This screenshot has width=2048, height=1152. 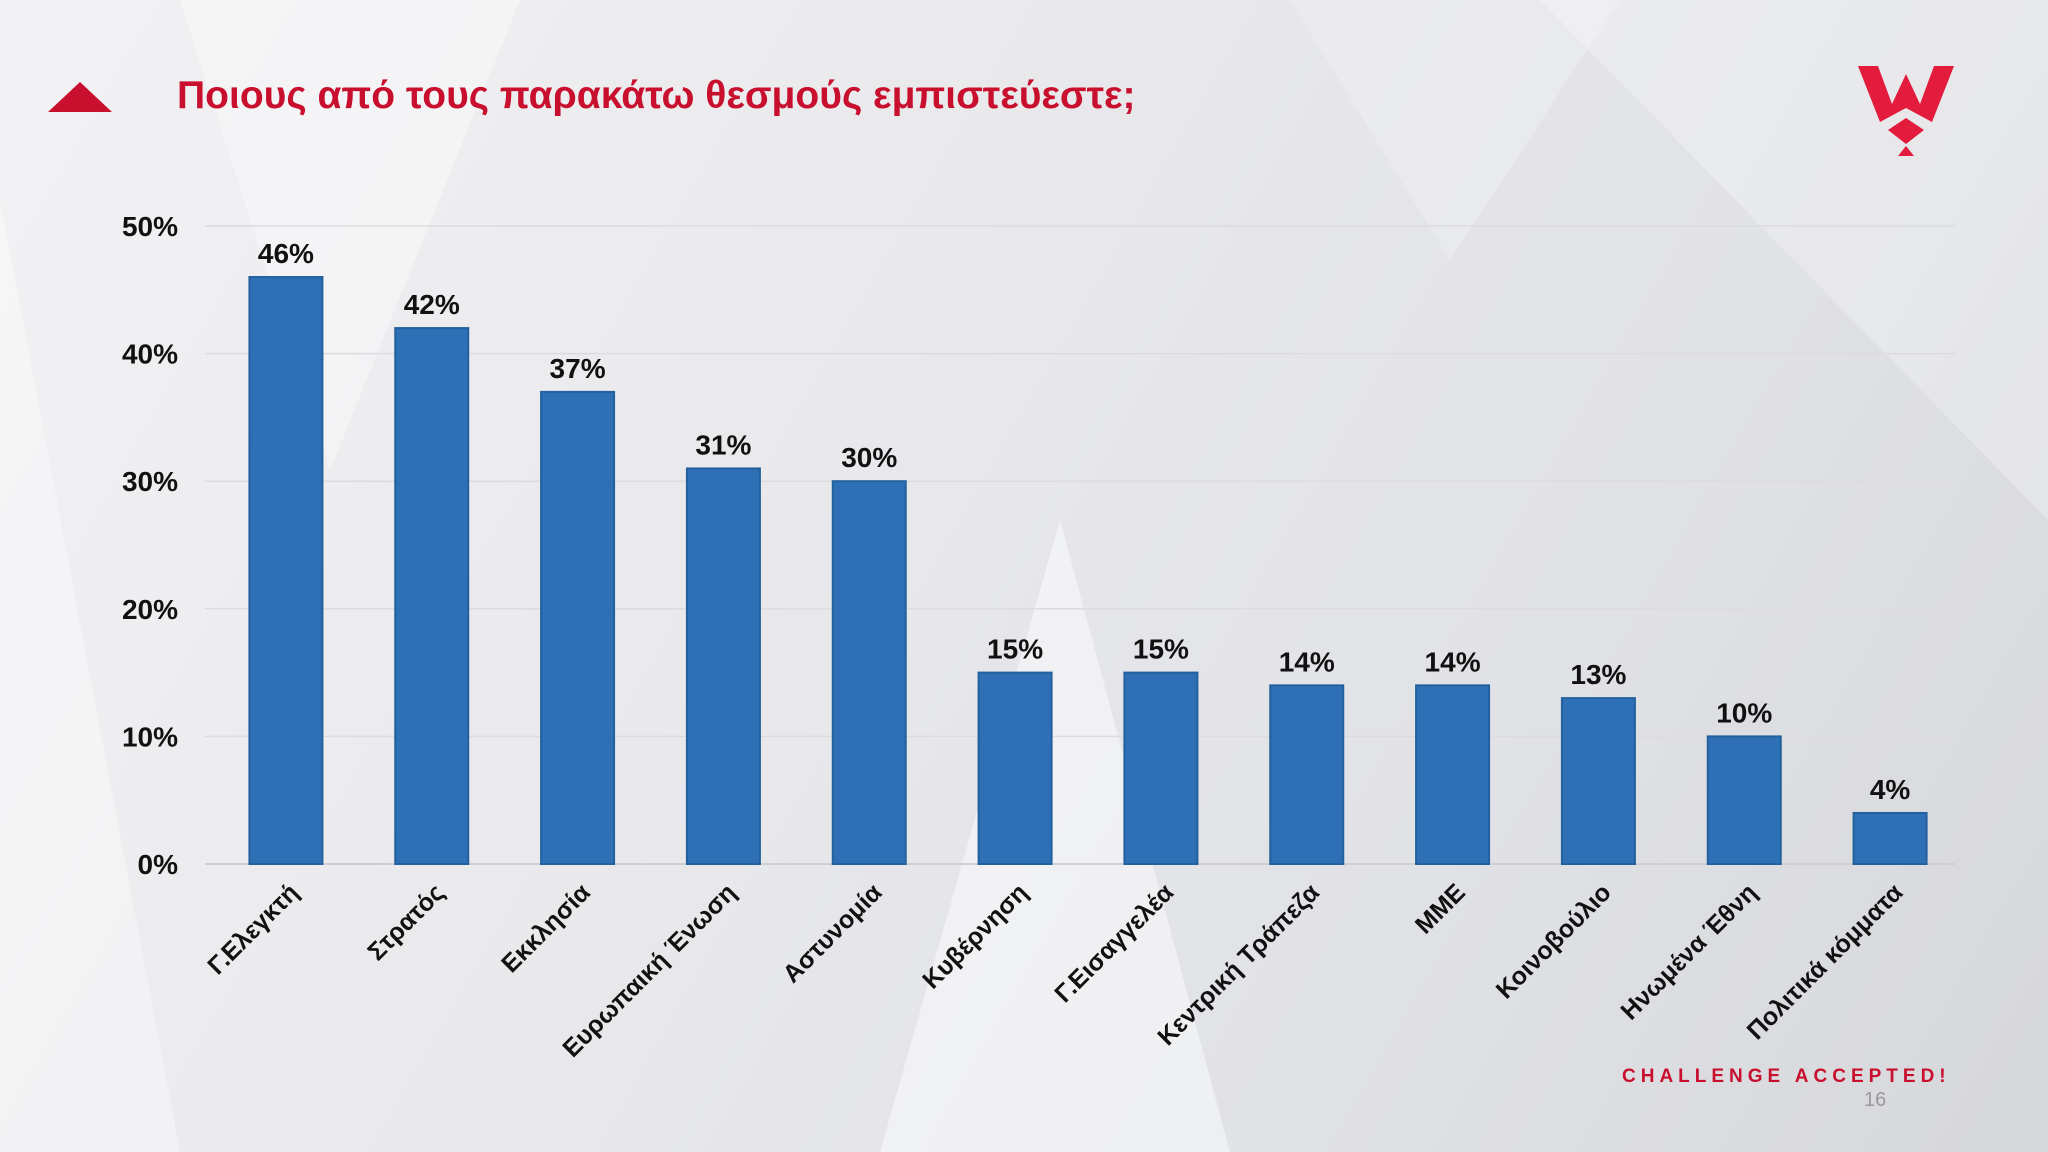 I want to click on y-tick-label: 0%, so click(x=158, y=864).